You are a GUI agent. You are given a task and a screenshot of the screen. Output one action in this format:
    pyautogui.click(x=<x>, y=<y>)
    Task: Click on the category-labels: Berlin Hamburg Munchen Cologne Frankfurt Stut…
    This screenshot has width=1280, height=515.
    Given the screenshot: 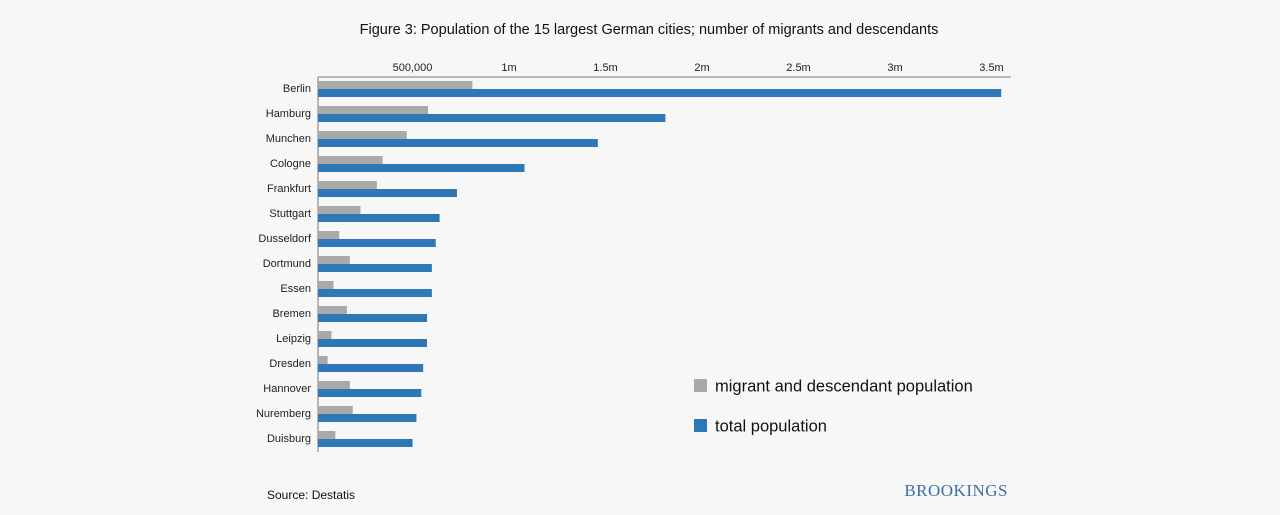 What is the action you would take?
    pyautogui.click(x=284, y=264)
    